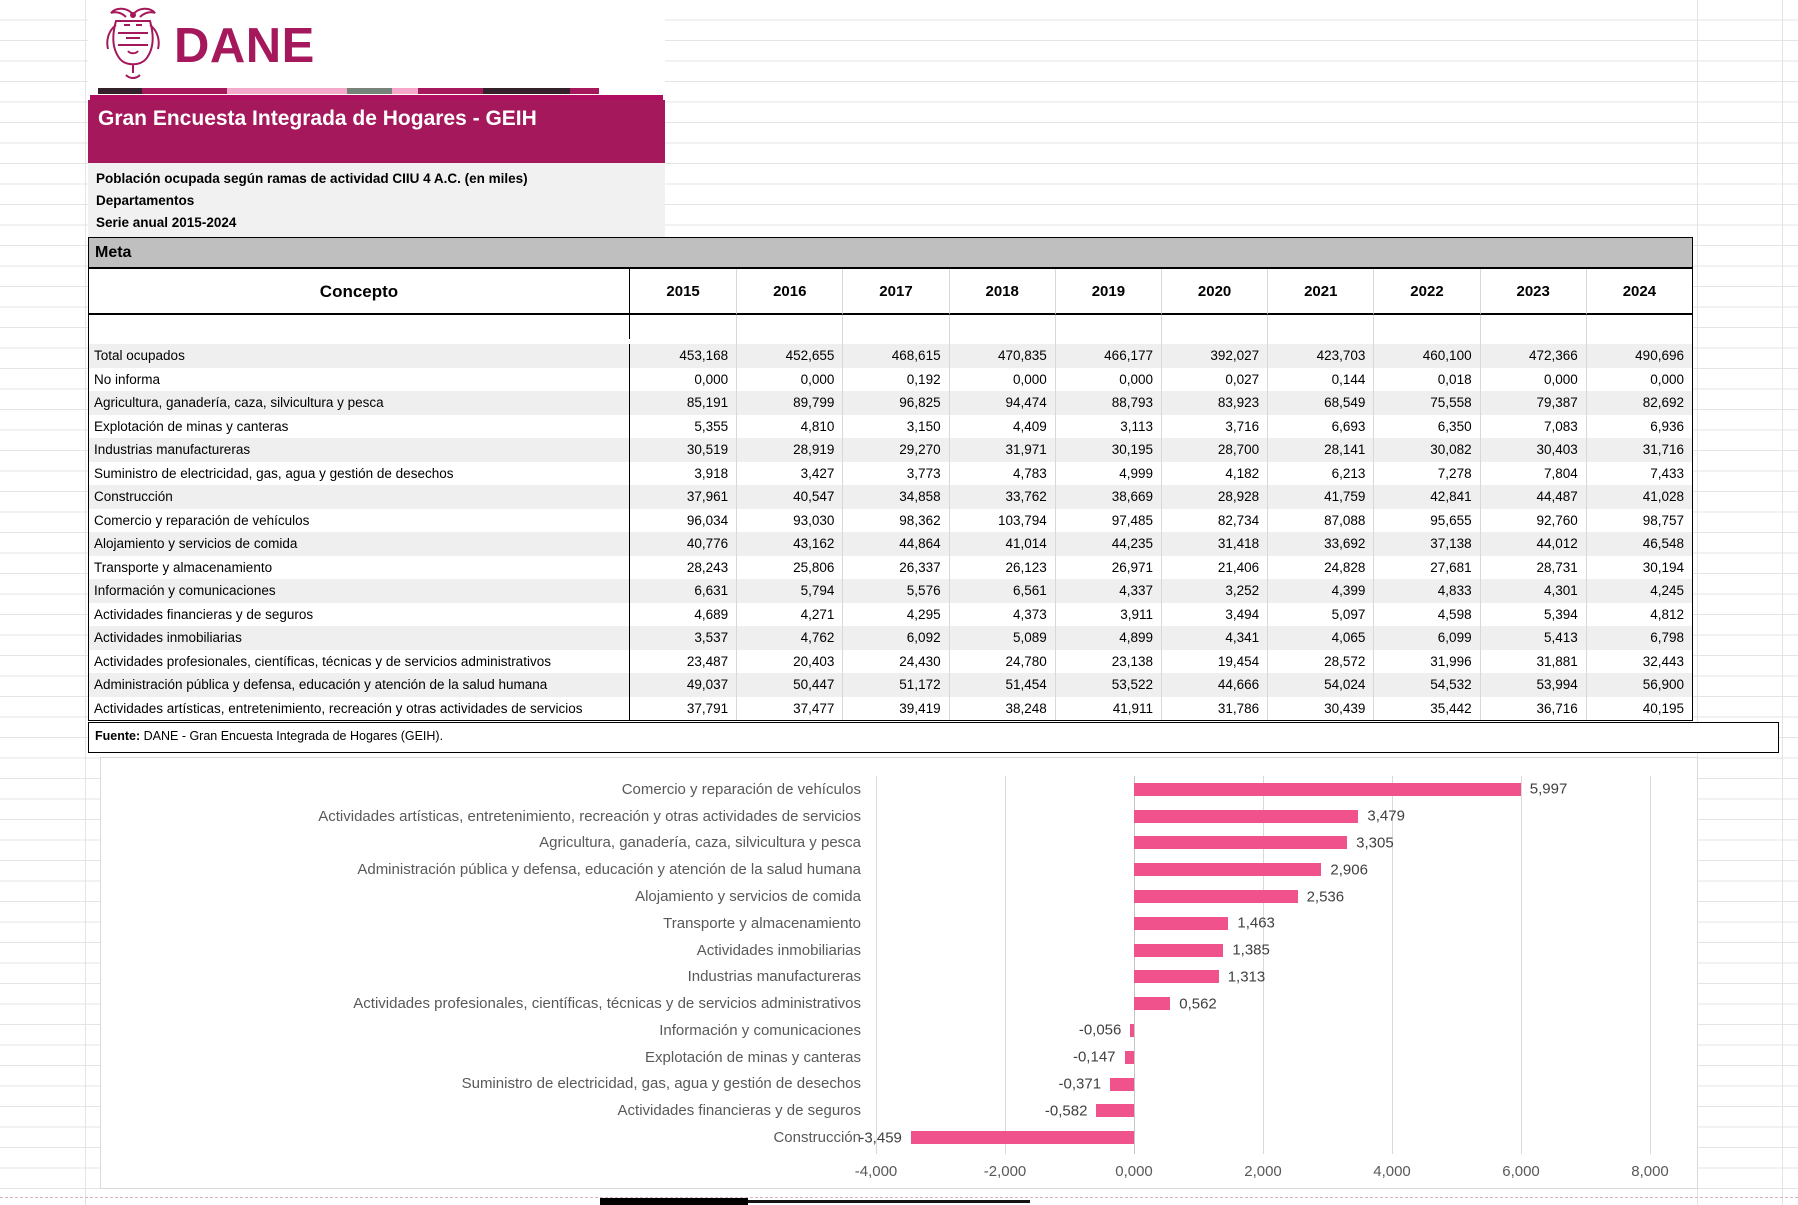 Image resolution: width=1798 pixels, height=1205 pixels. Describe the element at coordinates (1001, 356) in the screenshot. I see `value-cell: 470,835` at that location.